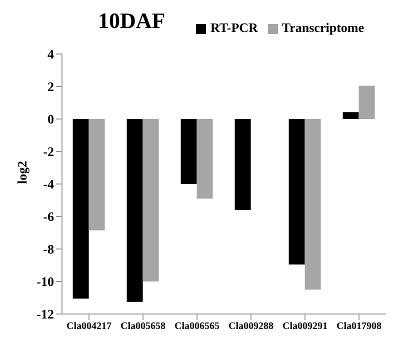 The width and height of the screenshot is (402, 346). What do you see at coordinates (45, 314) in the screenshot?
I see `y-tick-label: -12` at bounding box center [45, 314].